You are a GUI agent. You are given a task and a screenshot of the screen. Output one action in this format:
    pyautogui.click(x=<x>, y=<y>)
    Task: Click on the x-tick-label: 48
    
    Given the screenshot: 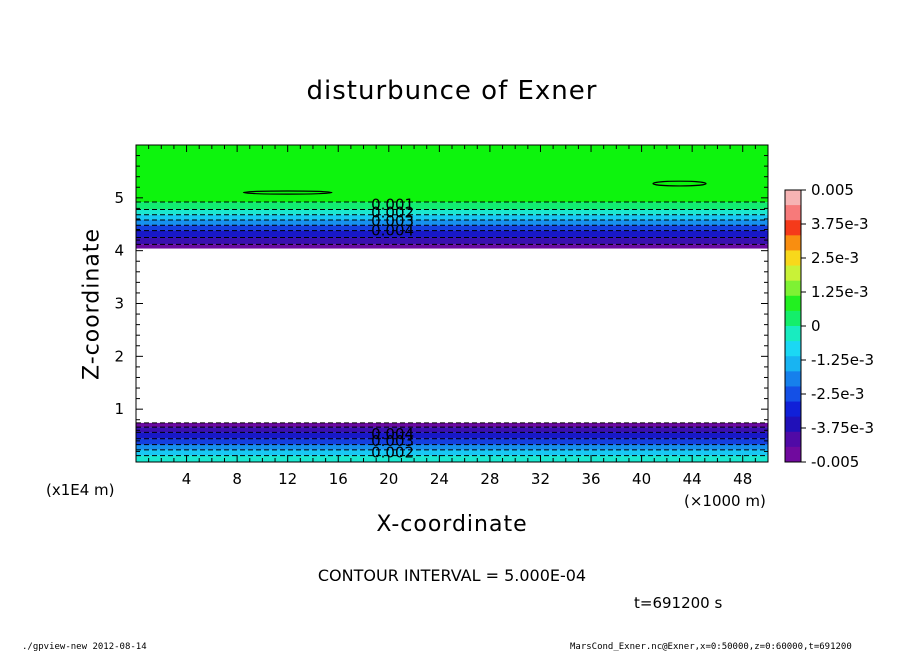 What is the action you would take?
    pyautogui.click(x=742, y=479)
    